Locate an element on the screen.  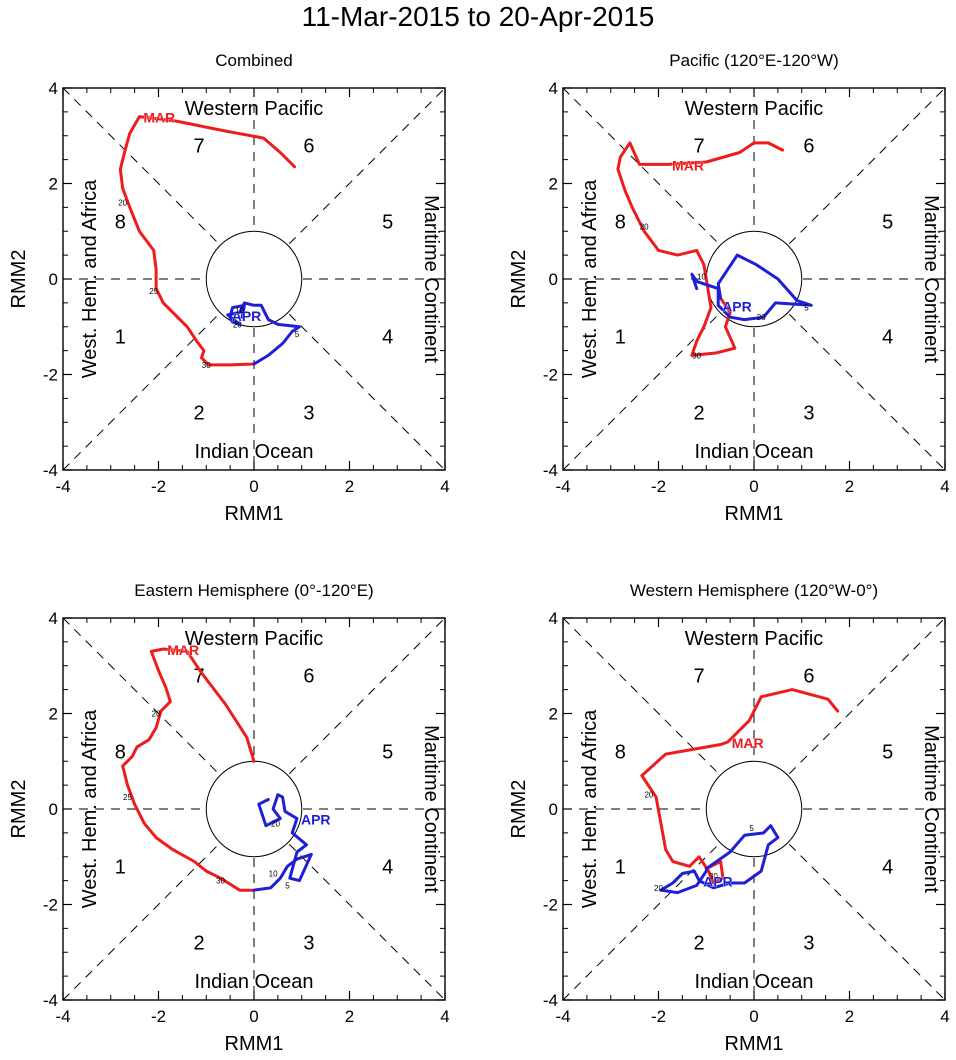
day-label: 25 is located at coordinates (153, 291).